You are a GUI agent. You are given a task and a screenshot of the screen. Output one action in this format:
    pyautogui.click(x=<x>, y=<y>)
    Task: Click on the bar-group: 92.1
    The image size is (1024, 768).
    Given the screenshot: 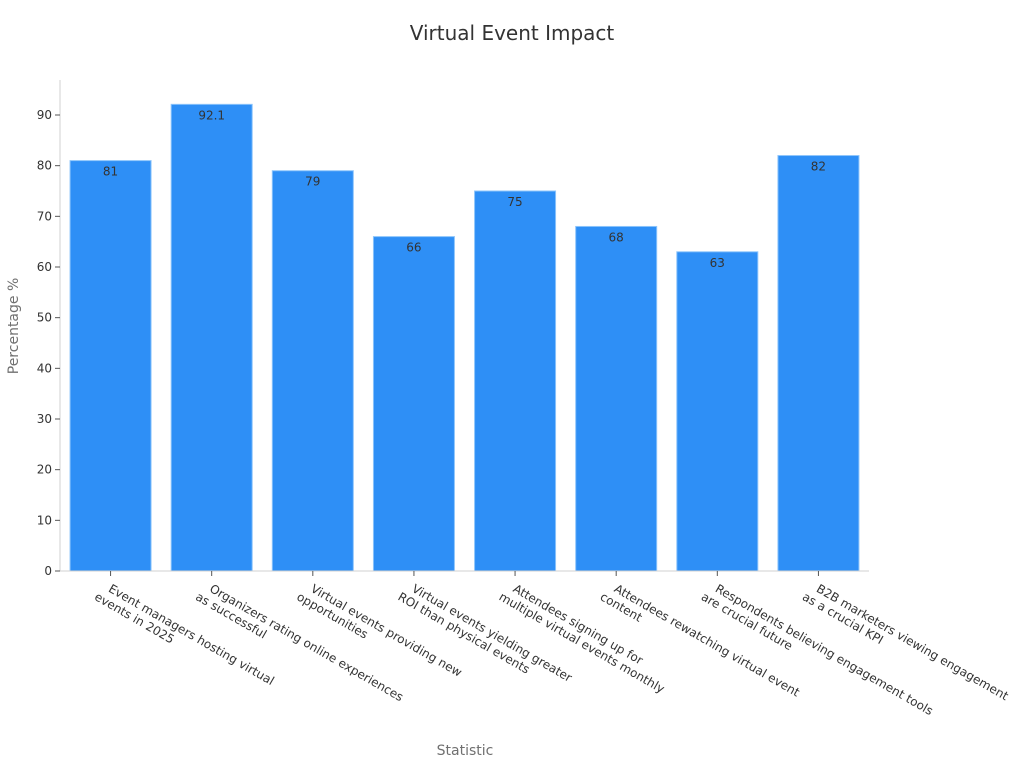 What is the action you would take?
    pyautogui.click(x=211, y=337)
    